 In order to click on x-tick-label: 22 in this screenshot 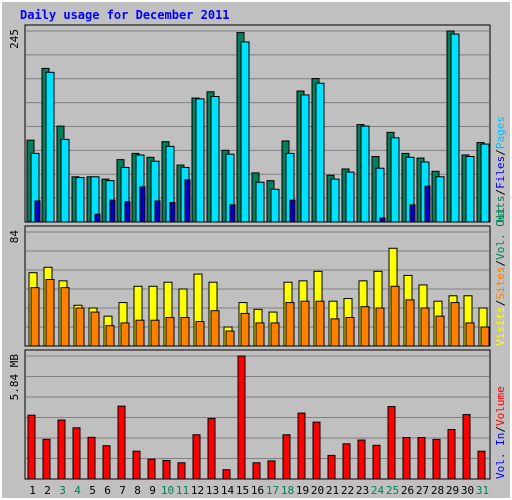, I will do `click(347, 490)`.